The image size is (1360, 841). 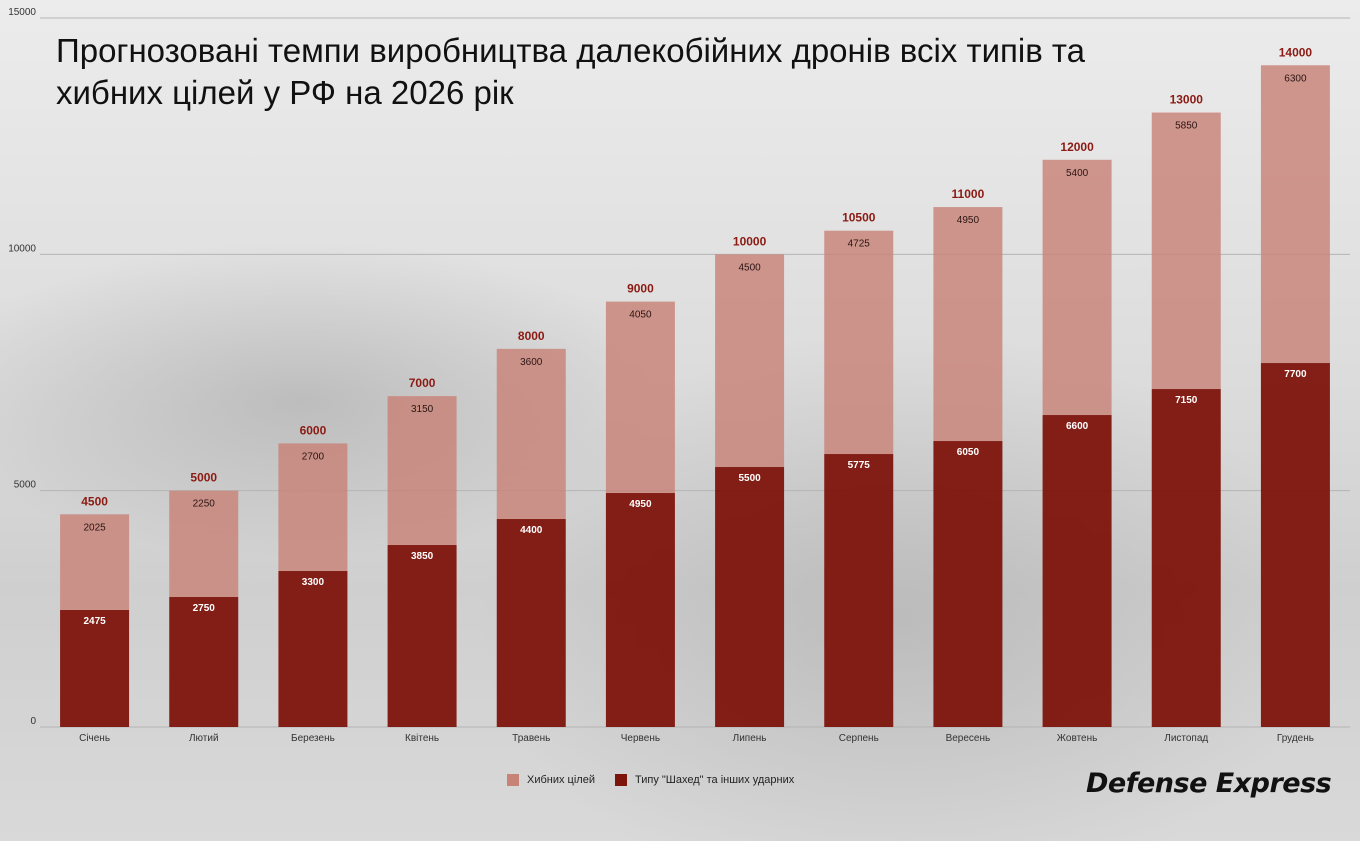 I want to click on data-label-decoy: 5850, so click(x=1186, y=126).